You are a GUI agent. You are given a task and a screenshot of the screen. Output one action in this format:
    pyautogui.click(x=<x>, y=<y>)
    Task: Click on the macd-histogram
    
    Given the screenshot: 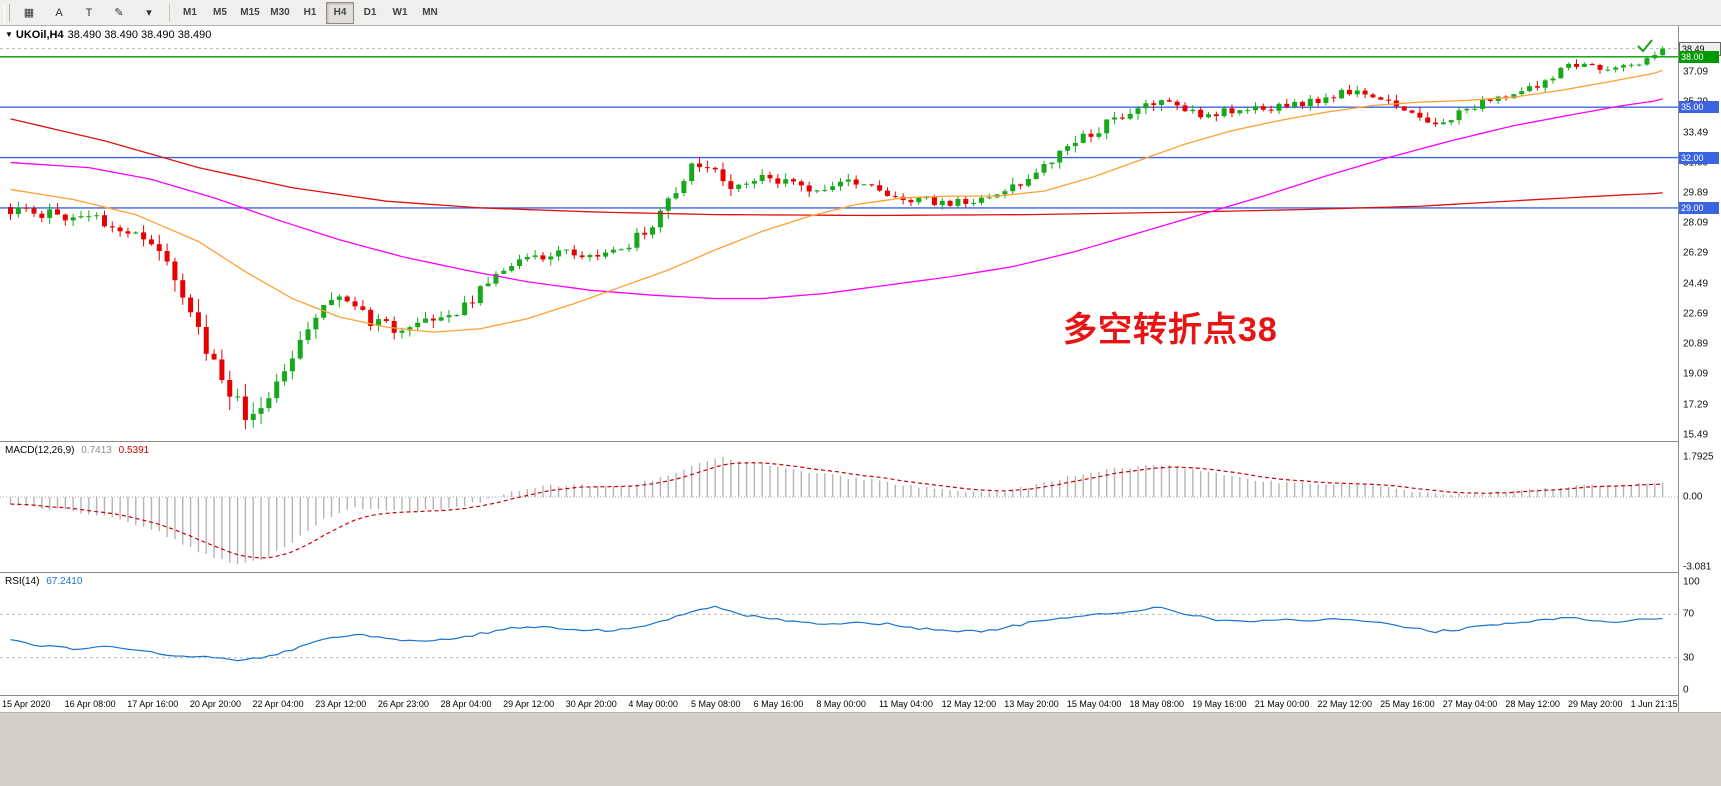 What is the action you would take?
    pyautogui.click(x=836, y=510)
    